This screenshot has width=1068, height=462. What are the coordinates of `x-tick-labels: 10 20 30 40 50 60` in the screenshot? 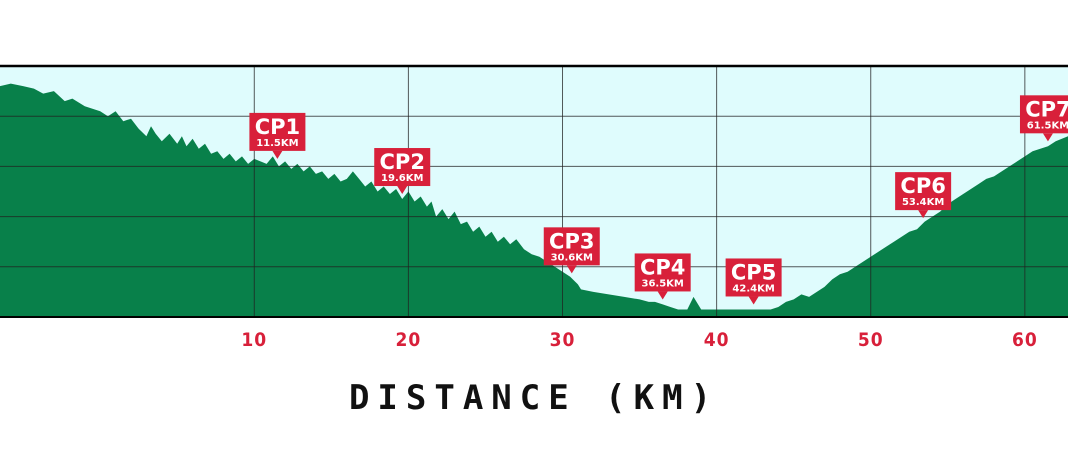 It's located at (639, 340).